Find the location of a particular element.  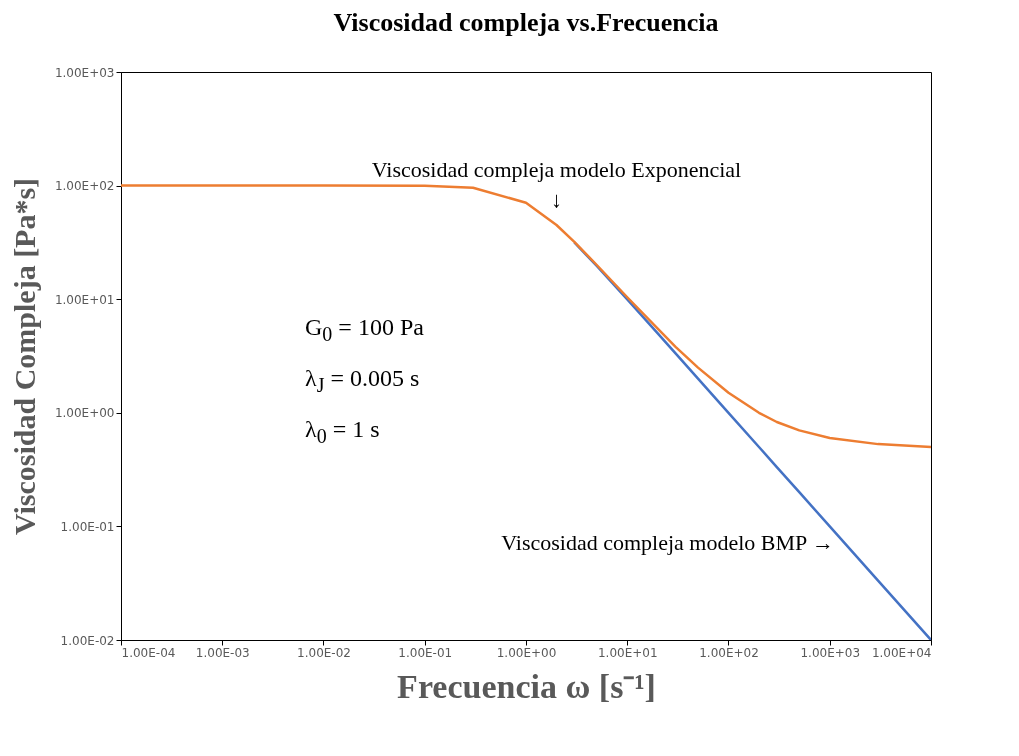

x-tick-label: 1.00E-01 is located at coordinates (425, 652).